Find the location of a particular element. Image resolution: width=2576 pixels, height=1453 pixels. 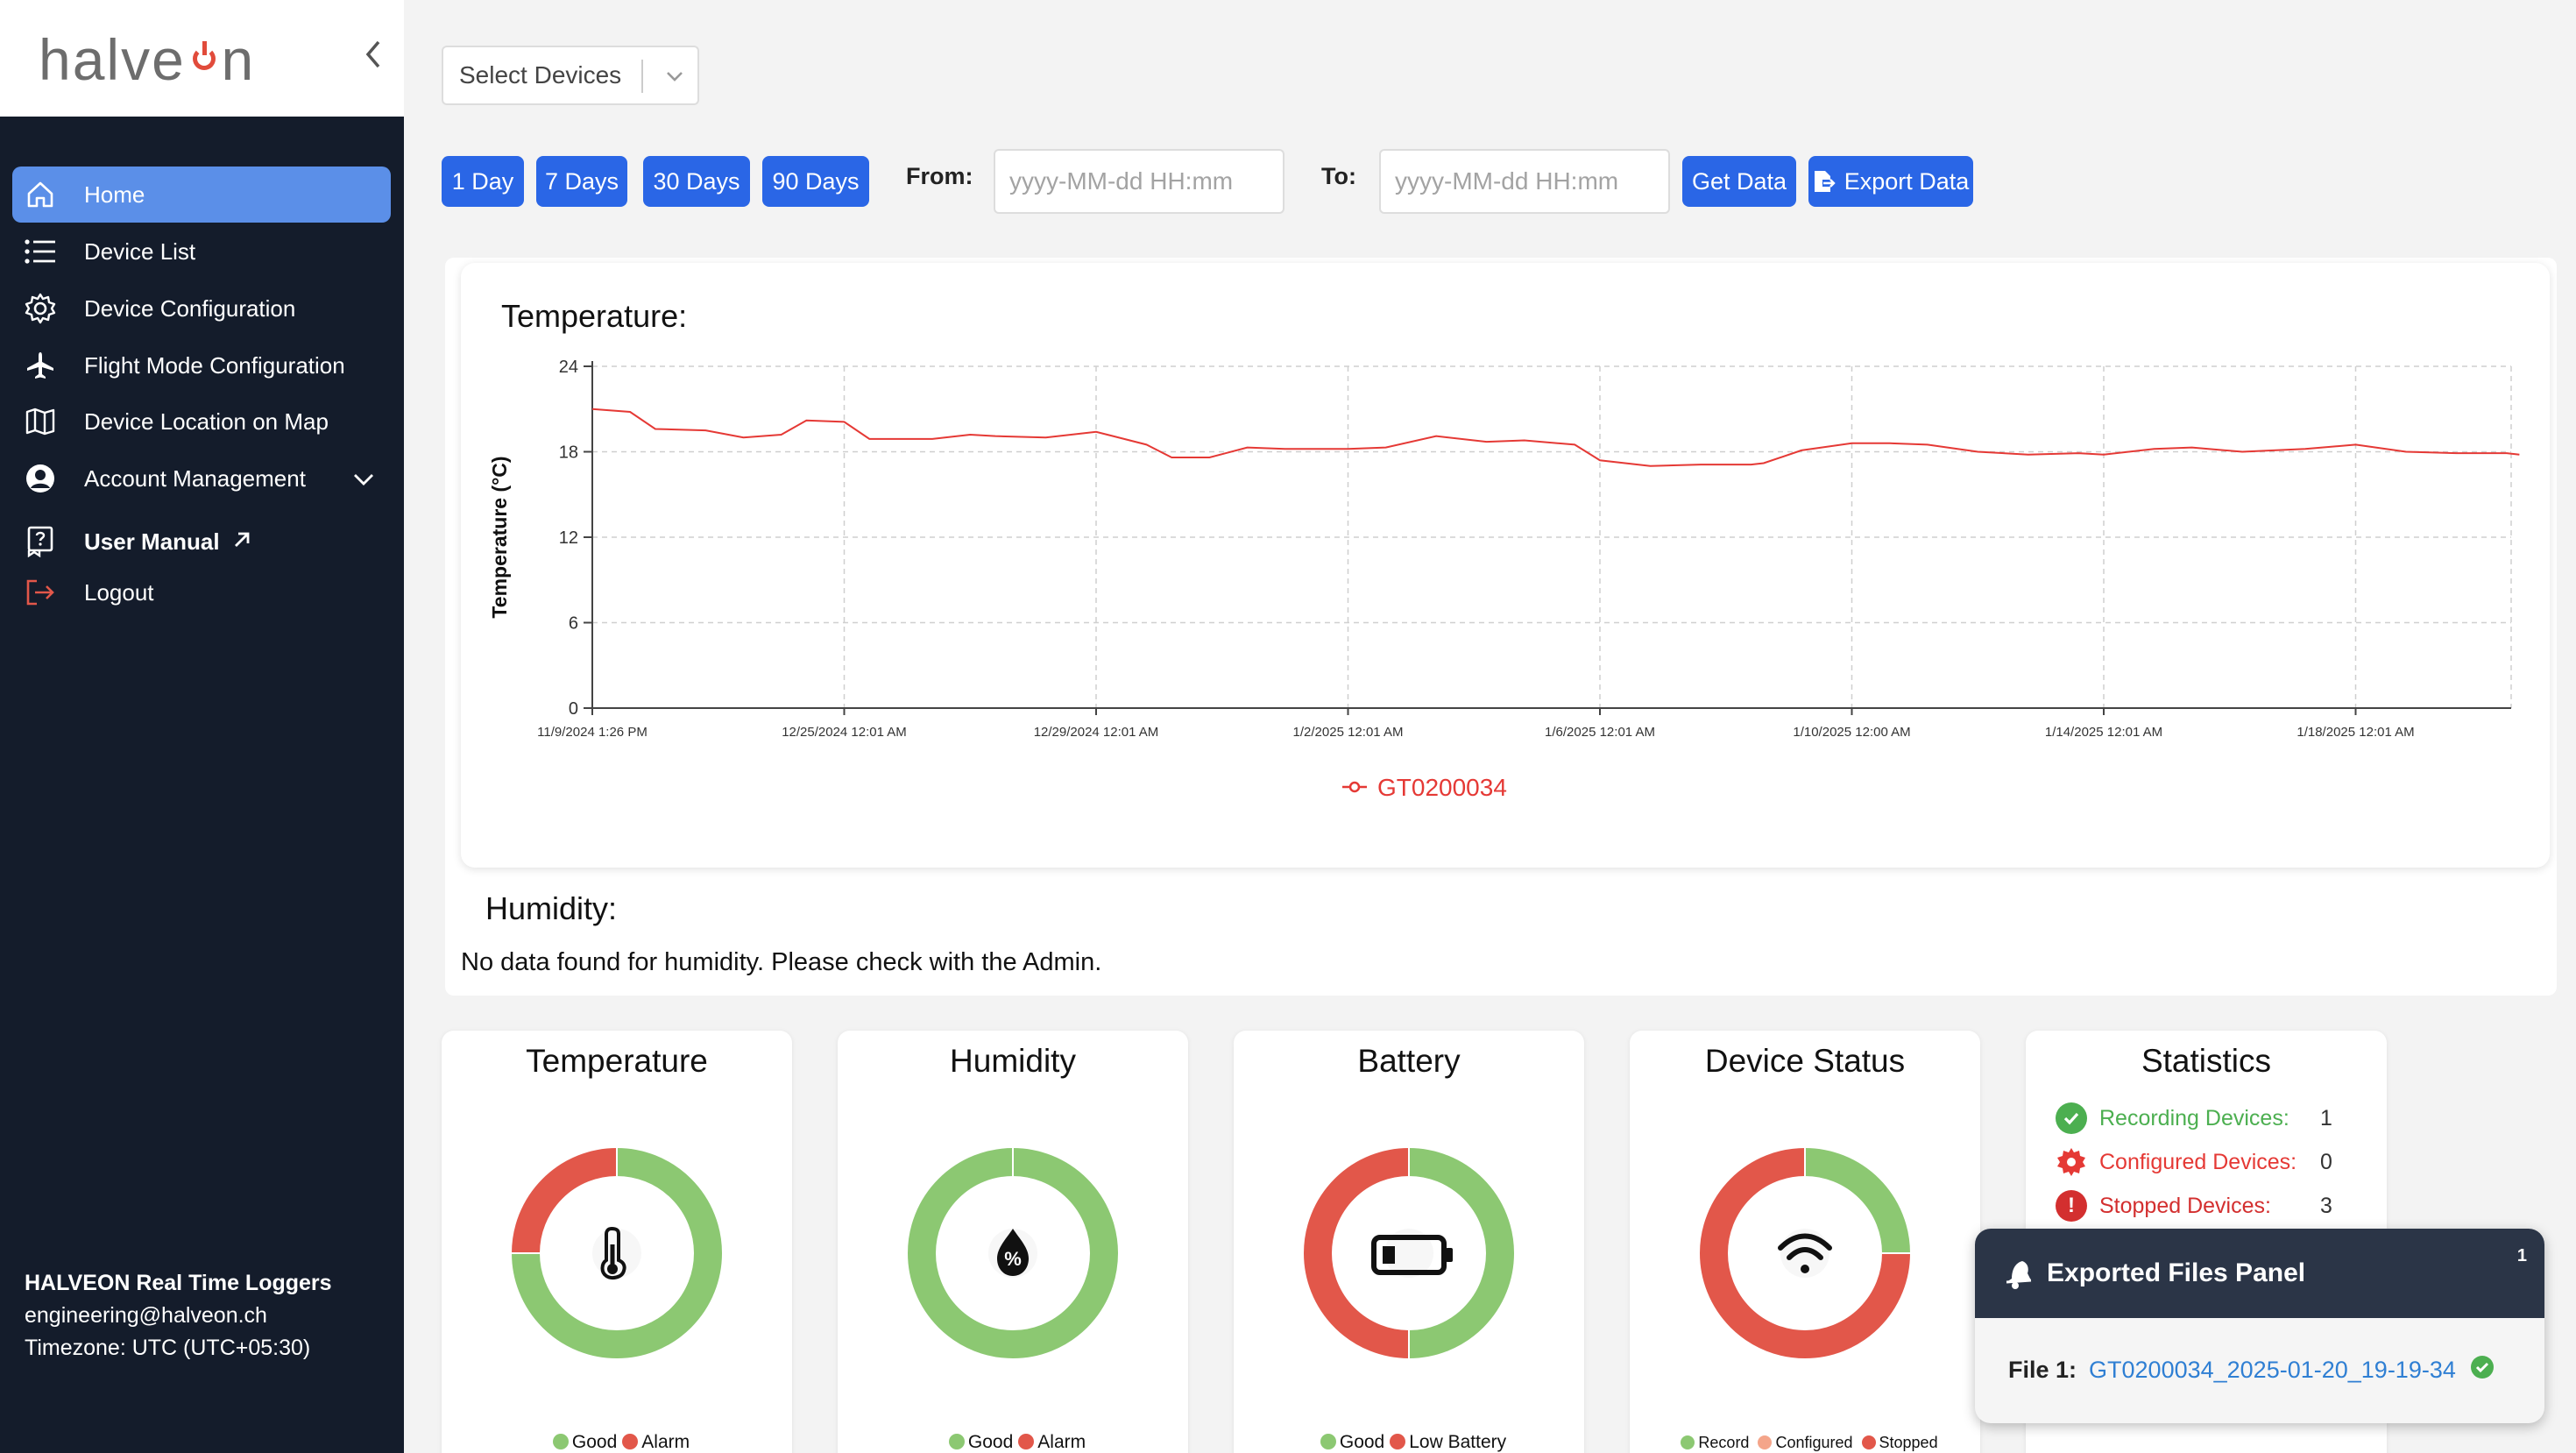

x-tick-label: 1/18/2025 12:01 AM is located at coordinates (2355, 732).